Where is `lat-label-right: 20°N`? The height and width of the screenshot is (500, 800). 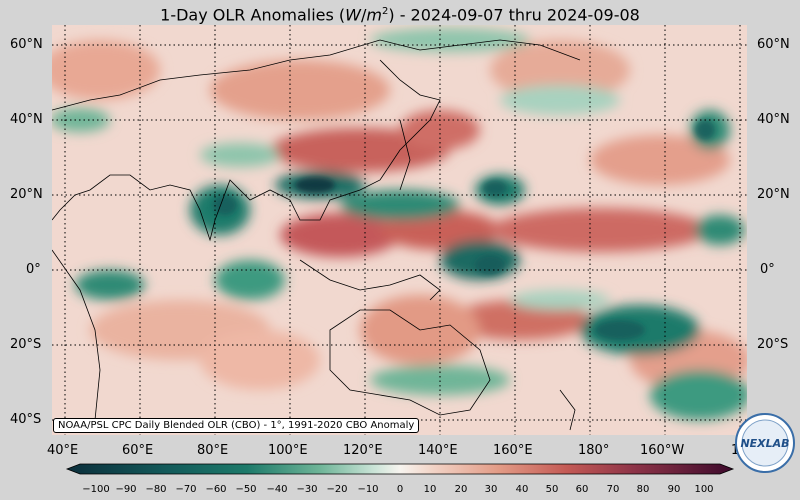
lat-label-right: 20°N is located at coordinates (773, 194).